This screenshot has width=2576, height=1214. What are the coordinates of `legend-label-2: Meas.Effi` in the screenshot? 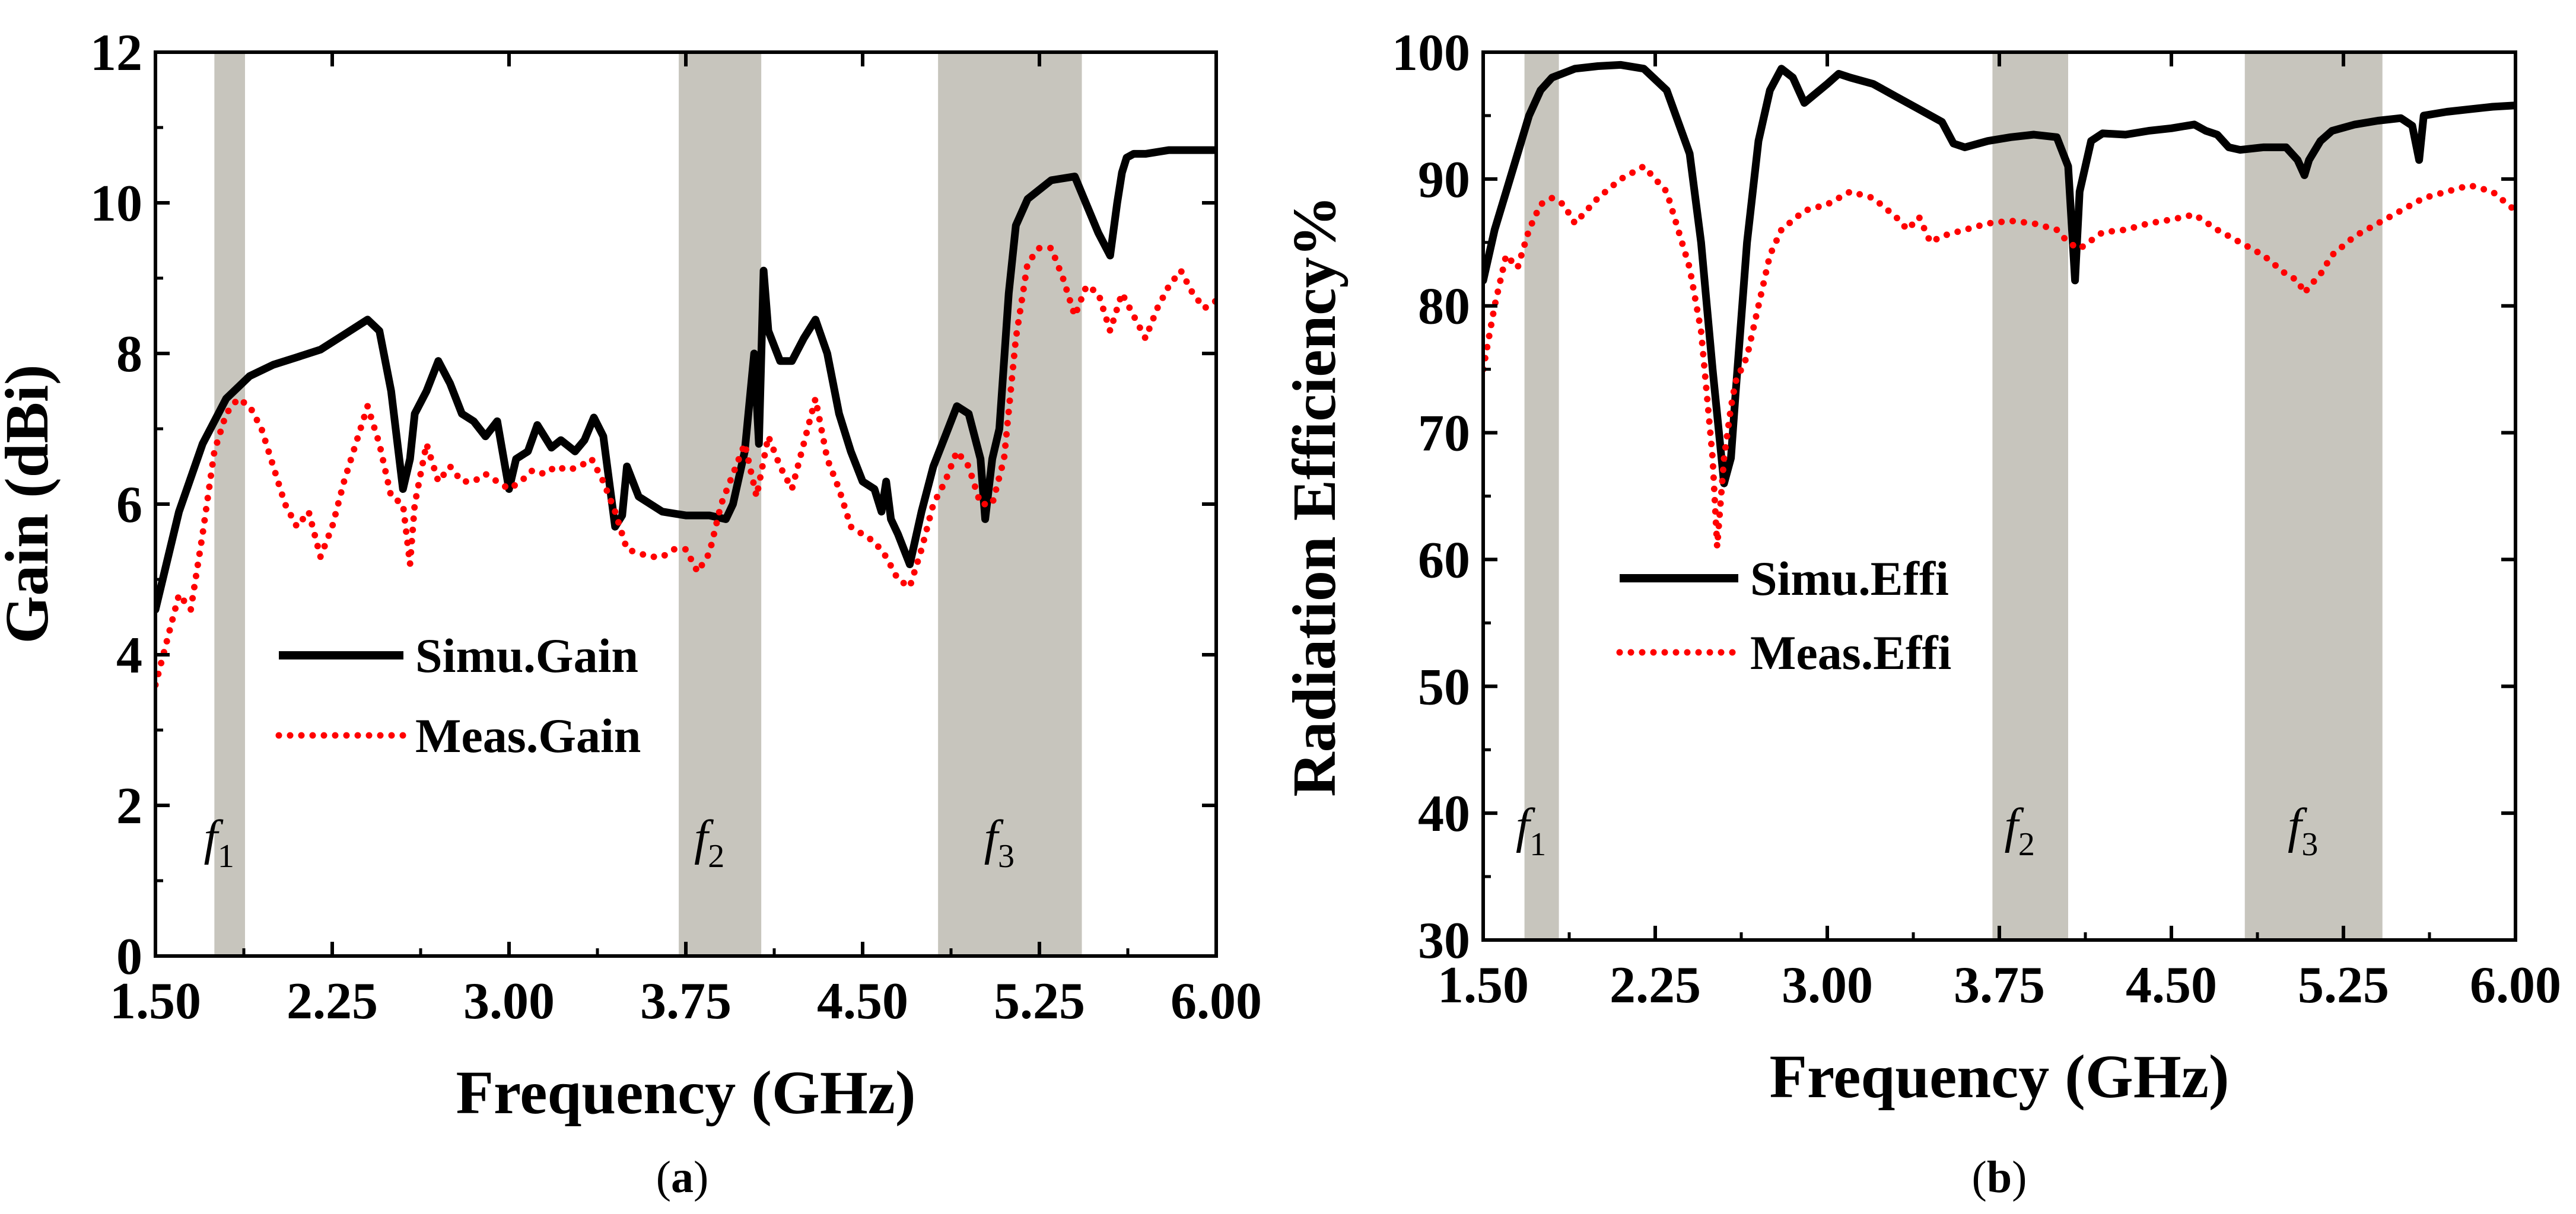 It's located at (1850, 653).